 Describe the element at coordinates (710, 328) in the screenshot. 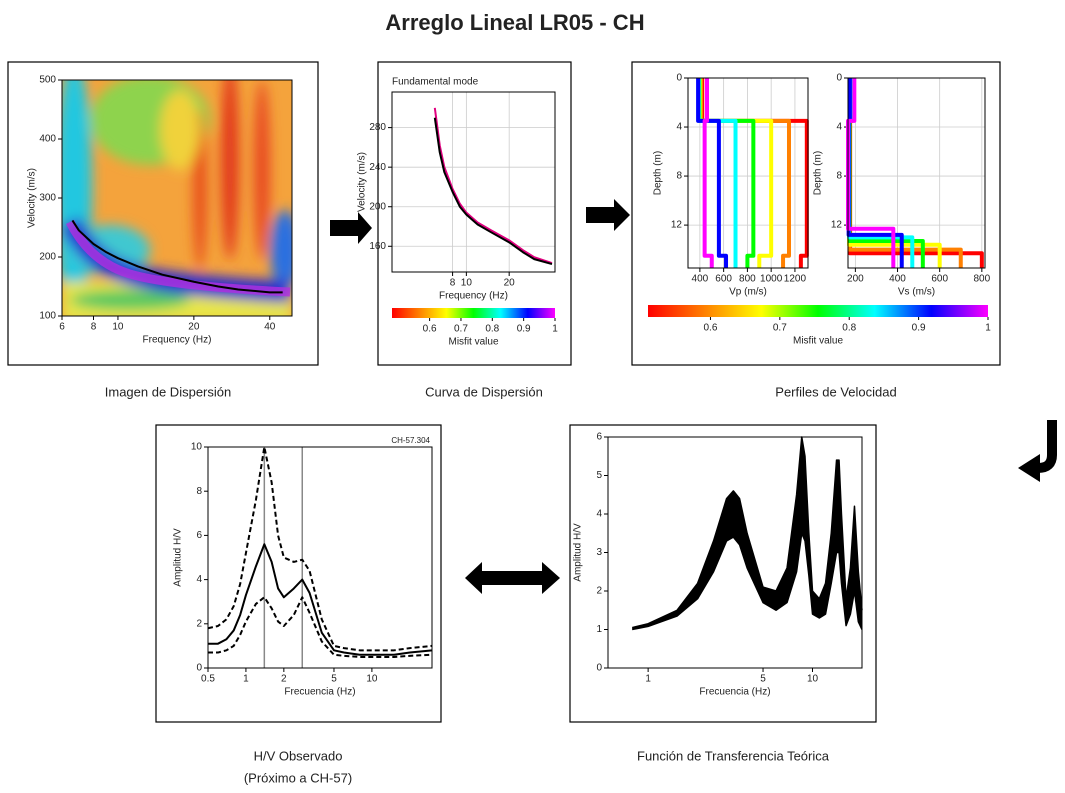

I see `colorbar-tick-label: 0.6` at that location.